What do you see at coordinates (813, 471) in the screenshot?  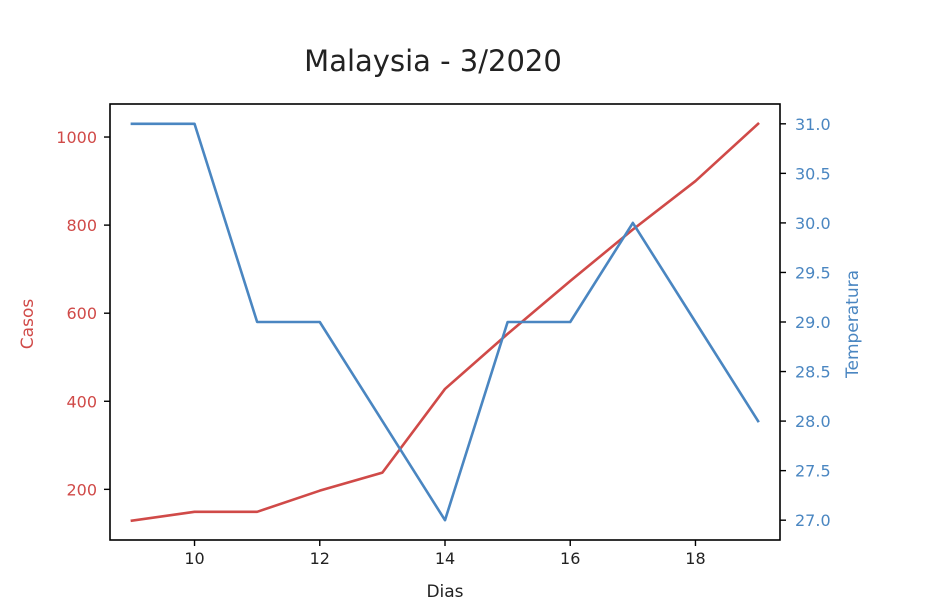 I see `right-y-tick-label: 27.5` at bounding box center [813, 471].